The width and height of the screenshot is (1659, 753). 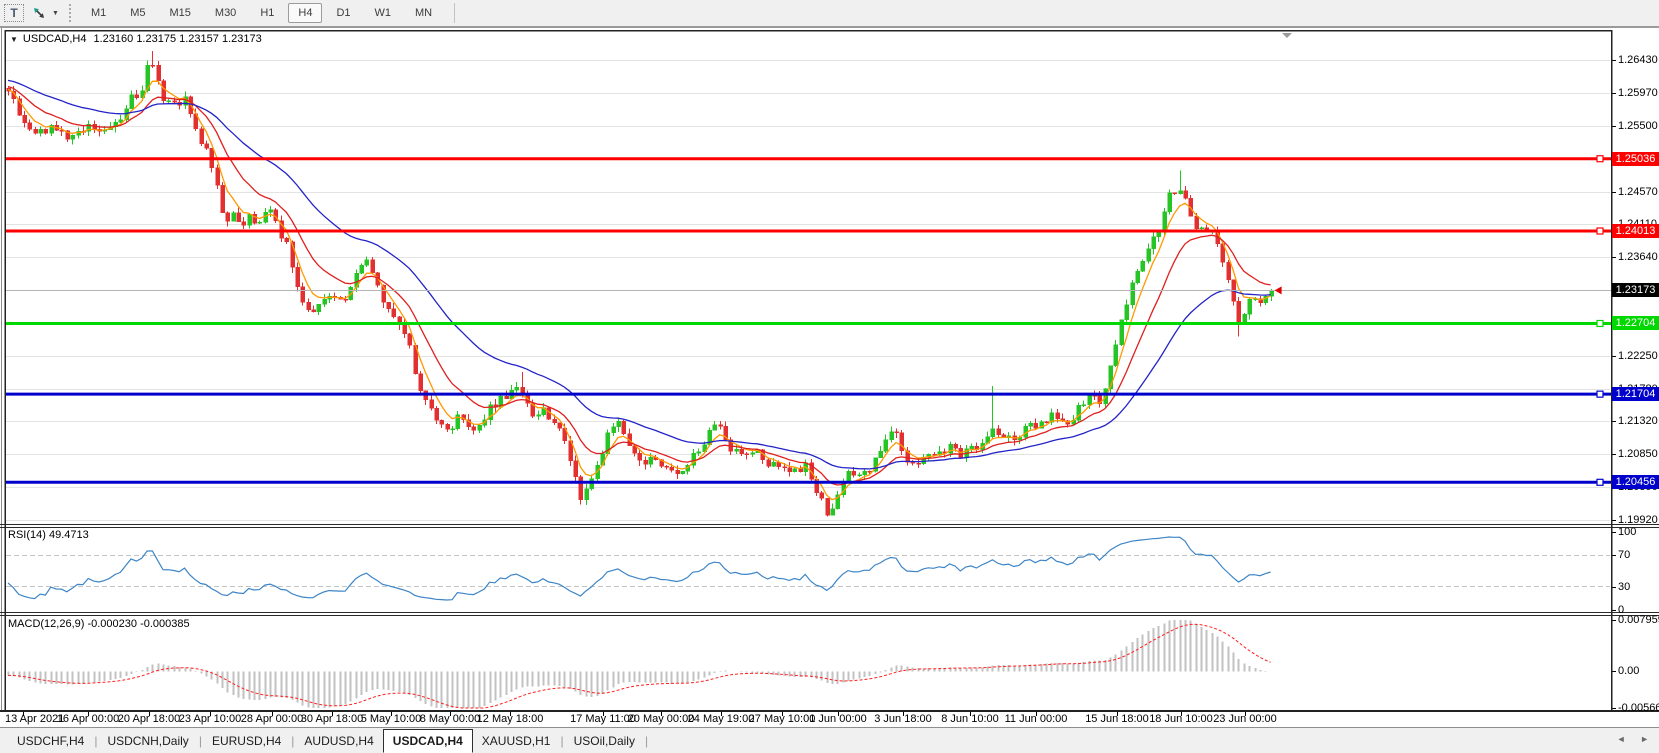 I want to click on time-axis-label: 1 Jun 00:00, so click(x=838, y=719).